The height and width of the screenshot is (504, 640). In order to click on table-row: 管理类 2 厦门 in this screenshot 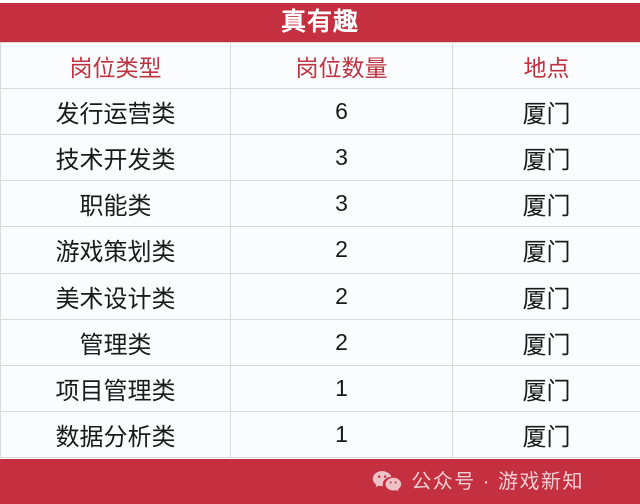, I will do `click(320, 342)`.